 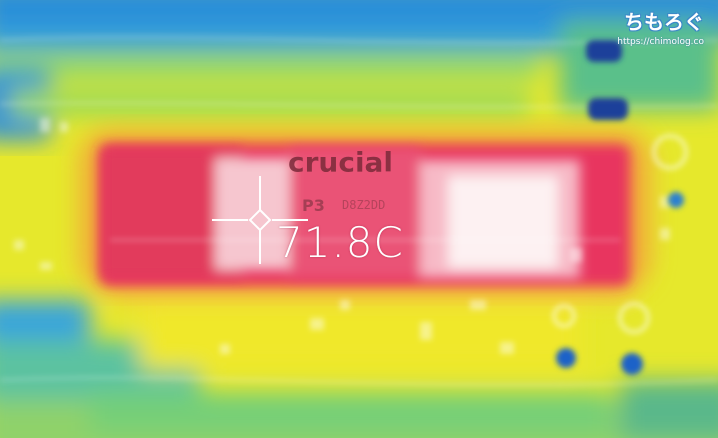 I want to click on watermark-logo: ちもろぐ, so click(x=664, y=22).